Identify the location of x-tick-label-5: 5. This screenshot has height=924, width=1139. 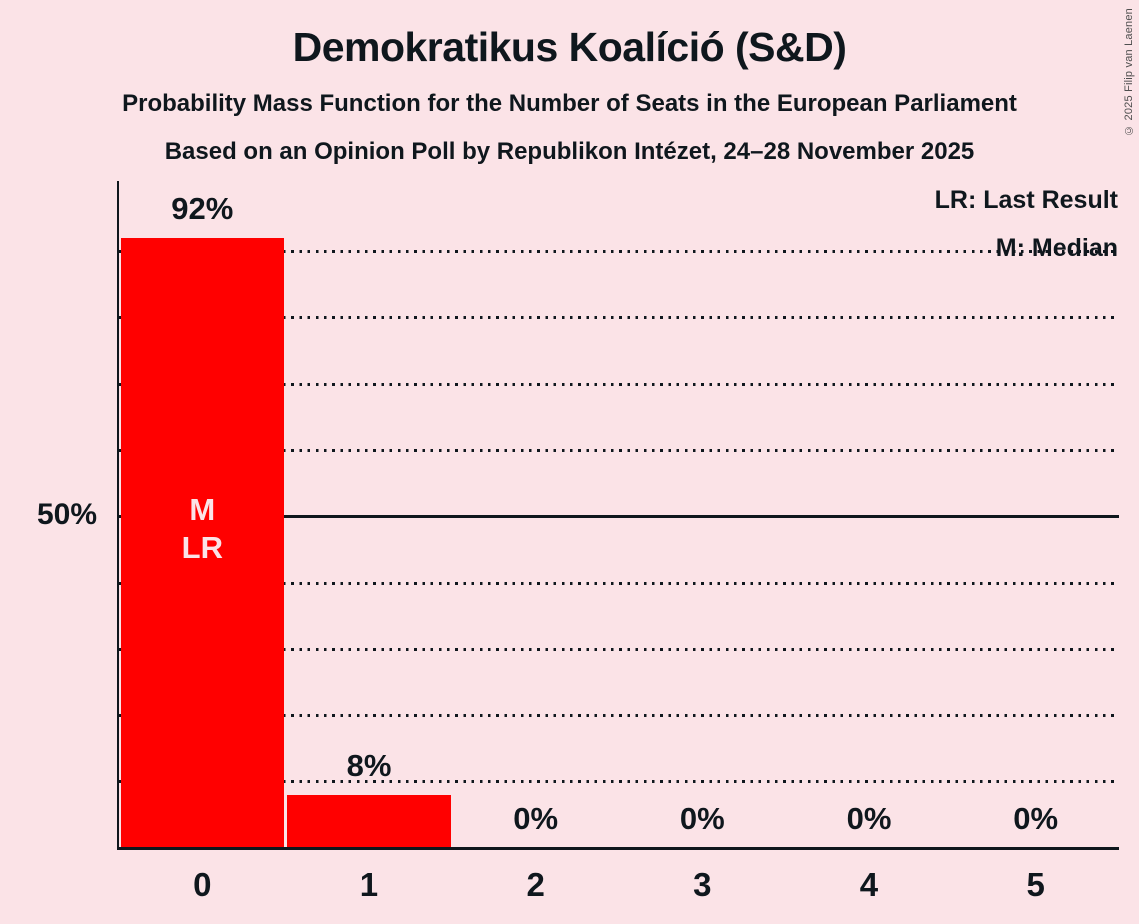
(1035, 884).